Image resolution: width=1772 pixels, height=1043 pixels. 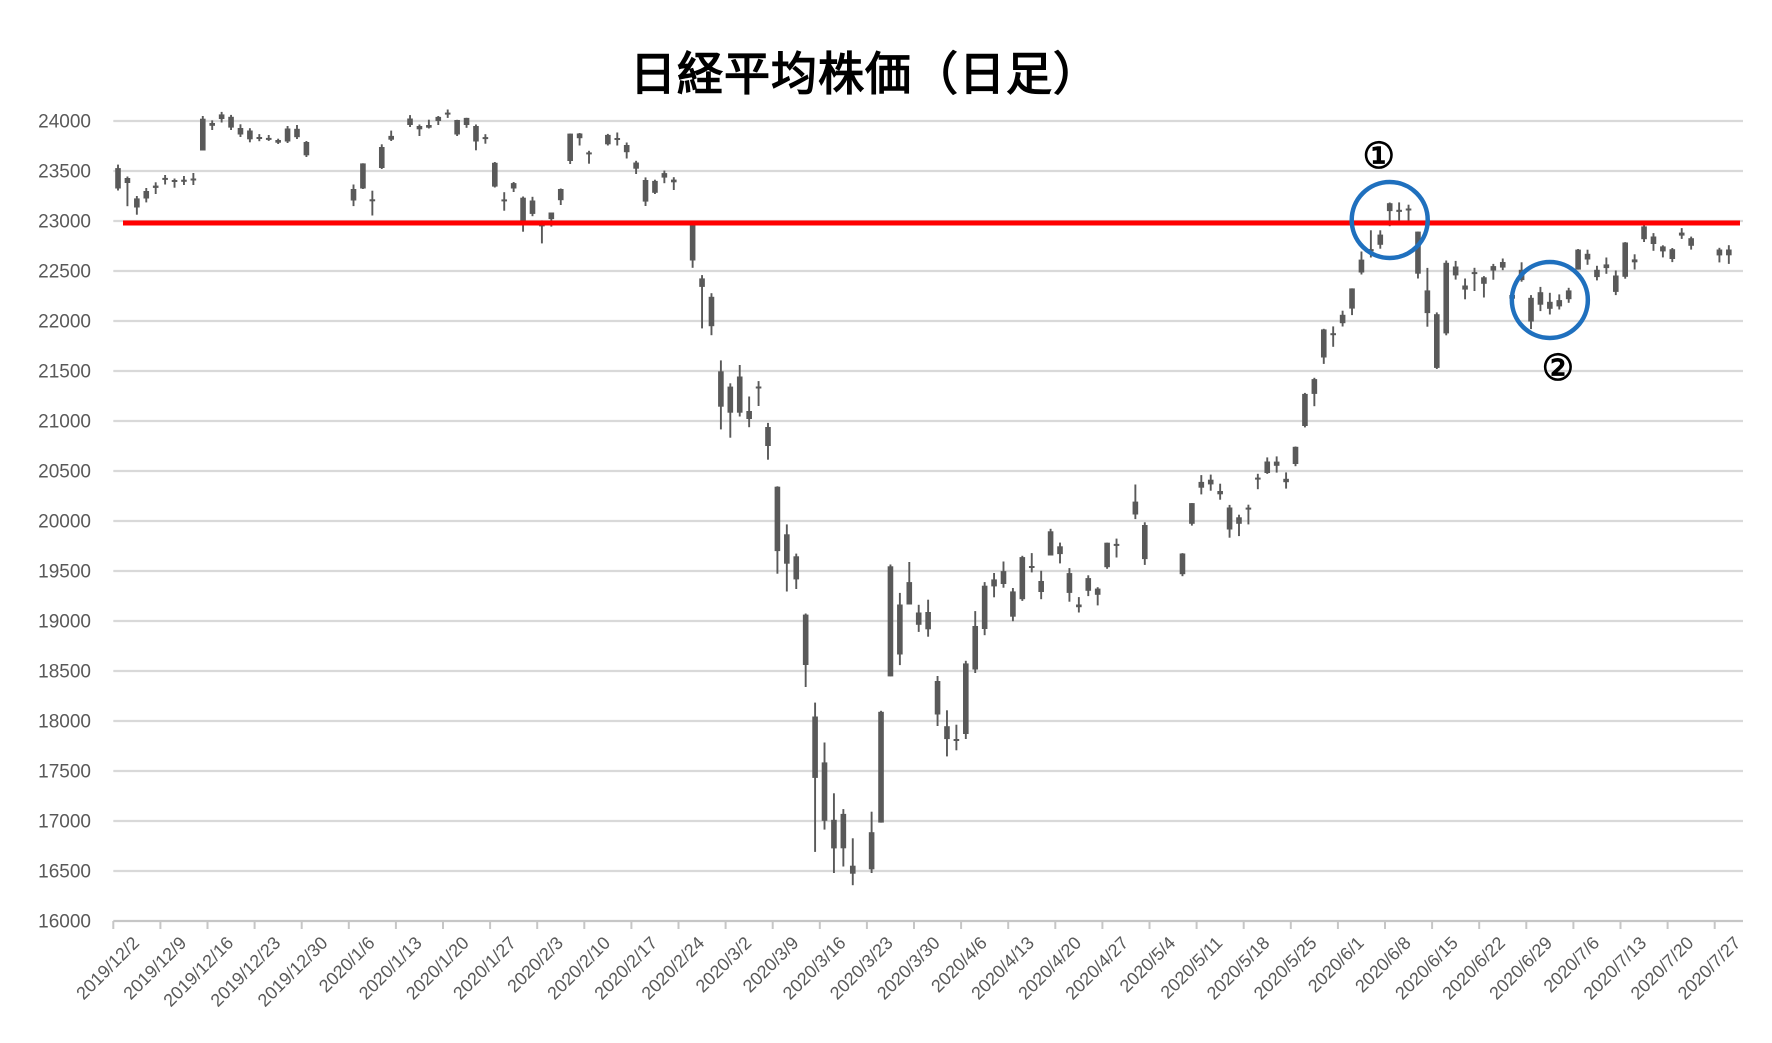 I want to click on chart-title: 日経平均株価（日足）, so click(x=865, y=74).